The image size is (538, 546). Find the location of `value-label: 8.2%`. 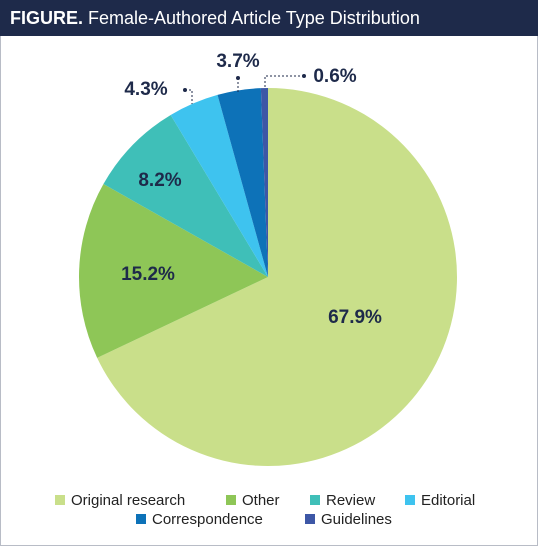

value-label: 8.2% is located at coordinates (159, 180).